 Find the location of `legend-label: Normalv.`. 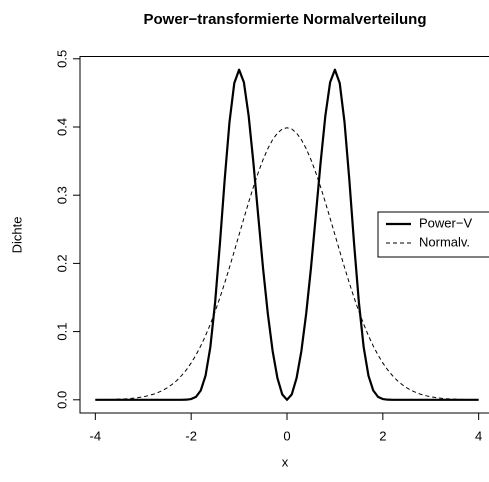

legend-label: Normalv. is located at coordinates (444, 241).